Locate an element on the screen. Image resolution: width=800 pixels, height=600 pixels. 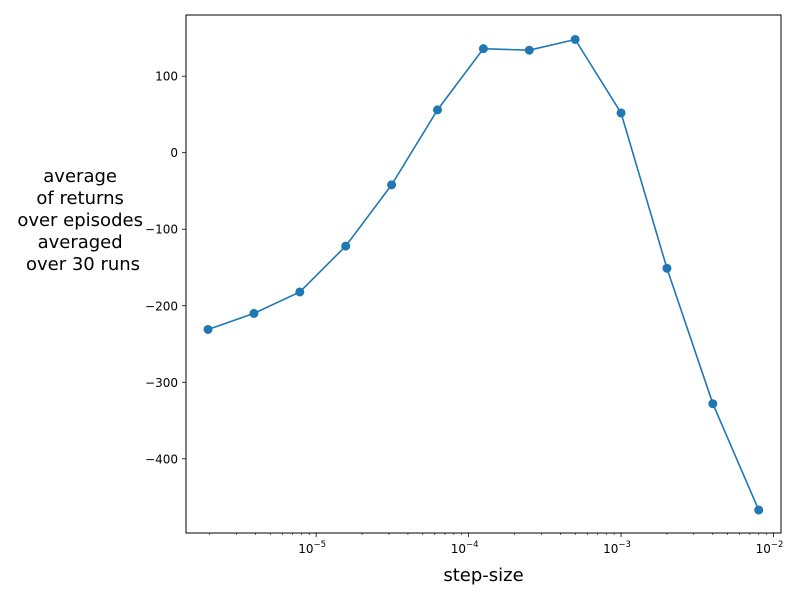
y-axis-label-line: over 30 runs is located at coordinates (83, 264).